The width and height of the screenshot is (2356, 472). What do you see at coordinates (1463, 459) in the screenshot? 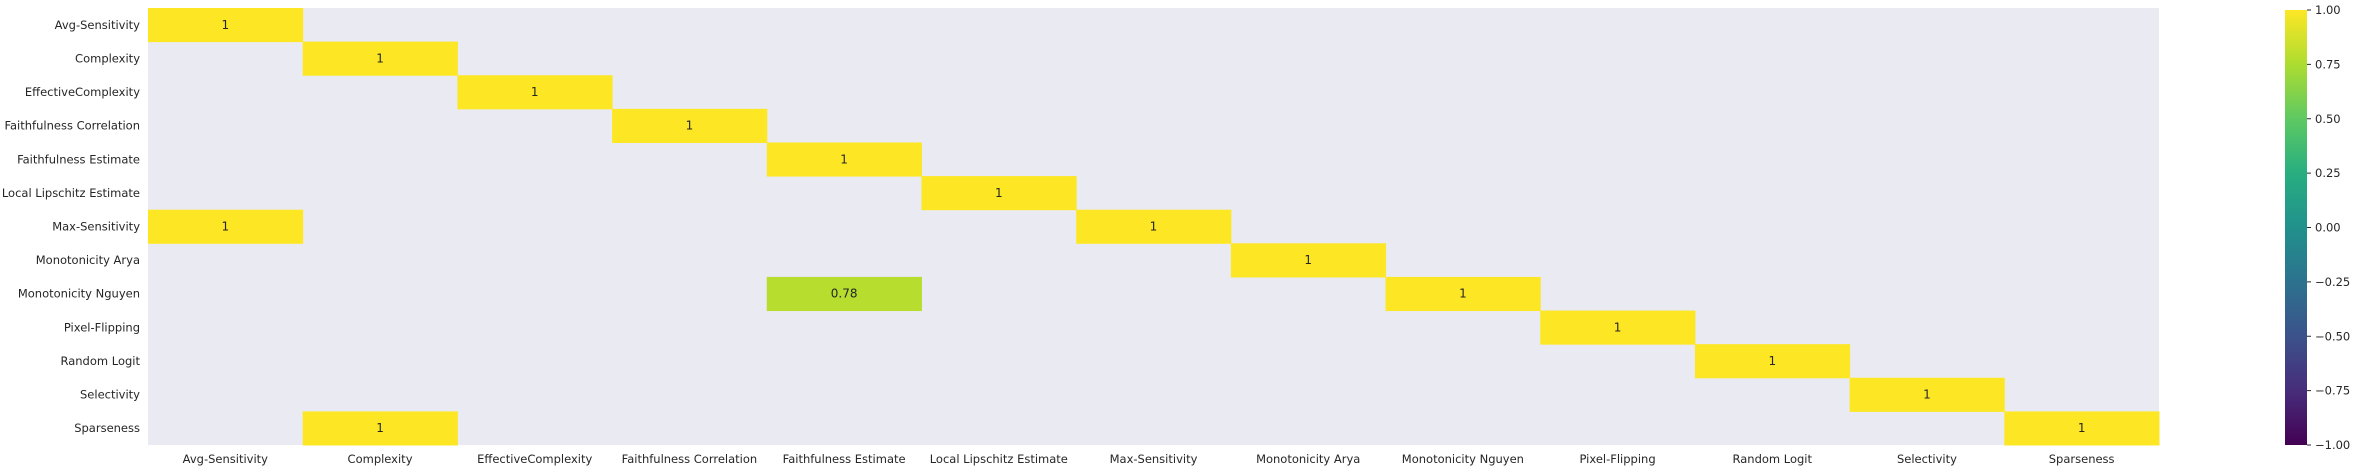
I see `x-tick-label: Monotonicity Nguyen` at bounding box center [1463, 459].